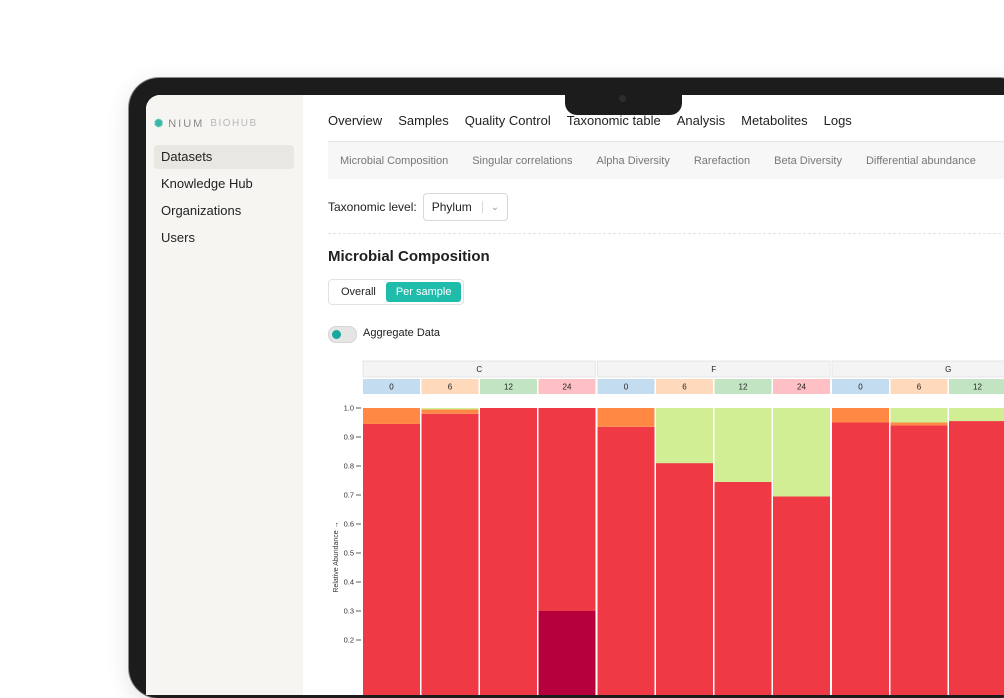  I want to click on taxonomic-level-value: Phylum, so click(451, 207).